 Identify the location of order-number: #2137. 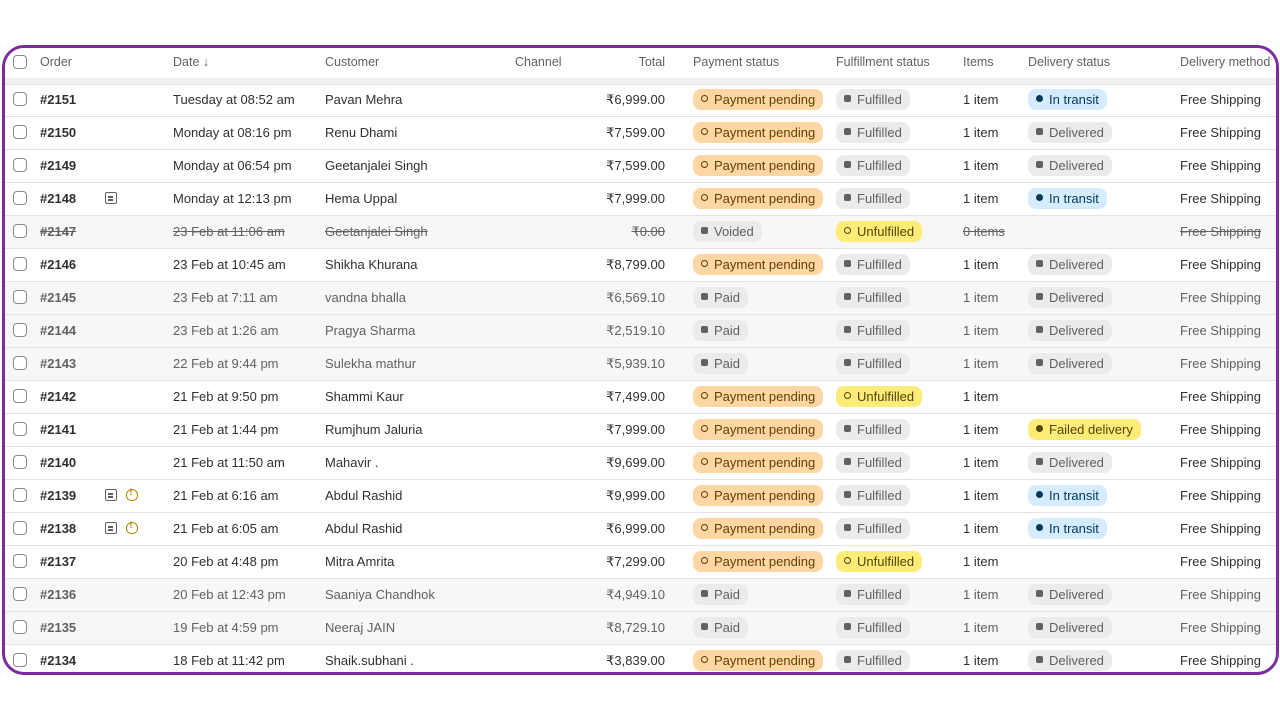
(58, 561).